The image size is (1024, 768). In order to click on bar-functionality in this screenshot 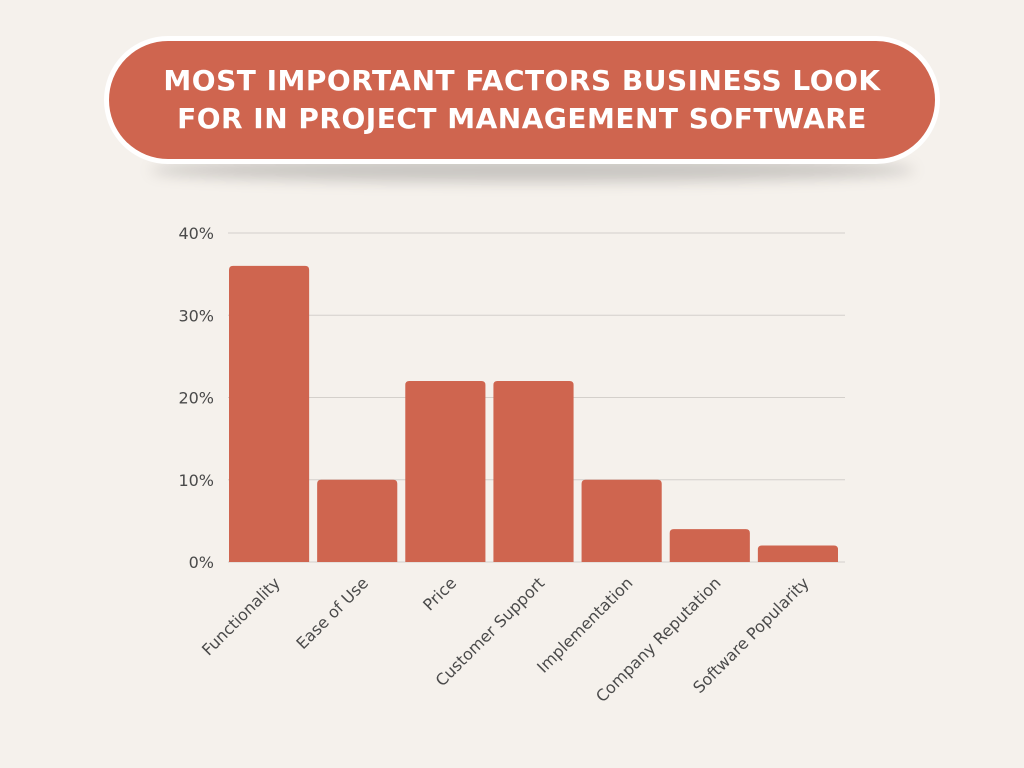, I will do `click(269, 413)`.